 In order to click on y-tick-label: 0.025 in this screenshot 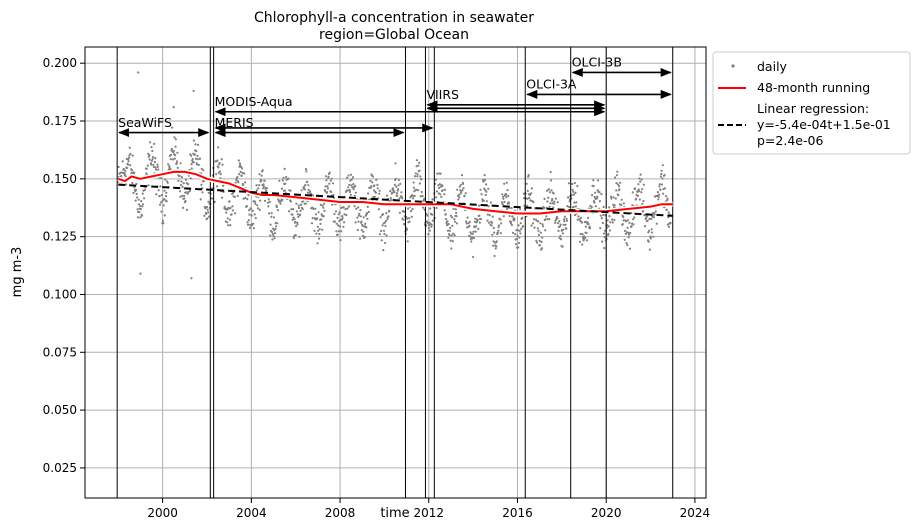, I will do `click(60, 468)`.